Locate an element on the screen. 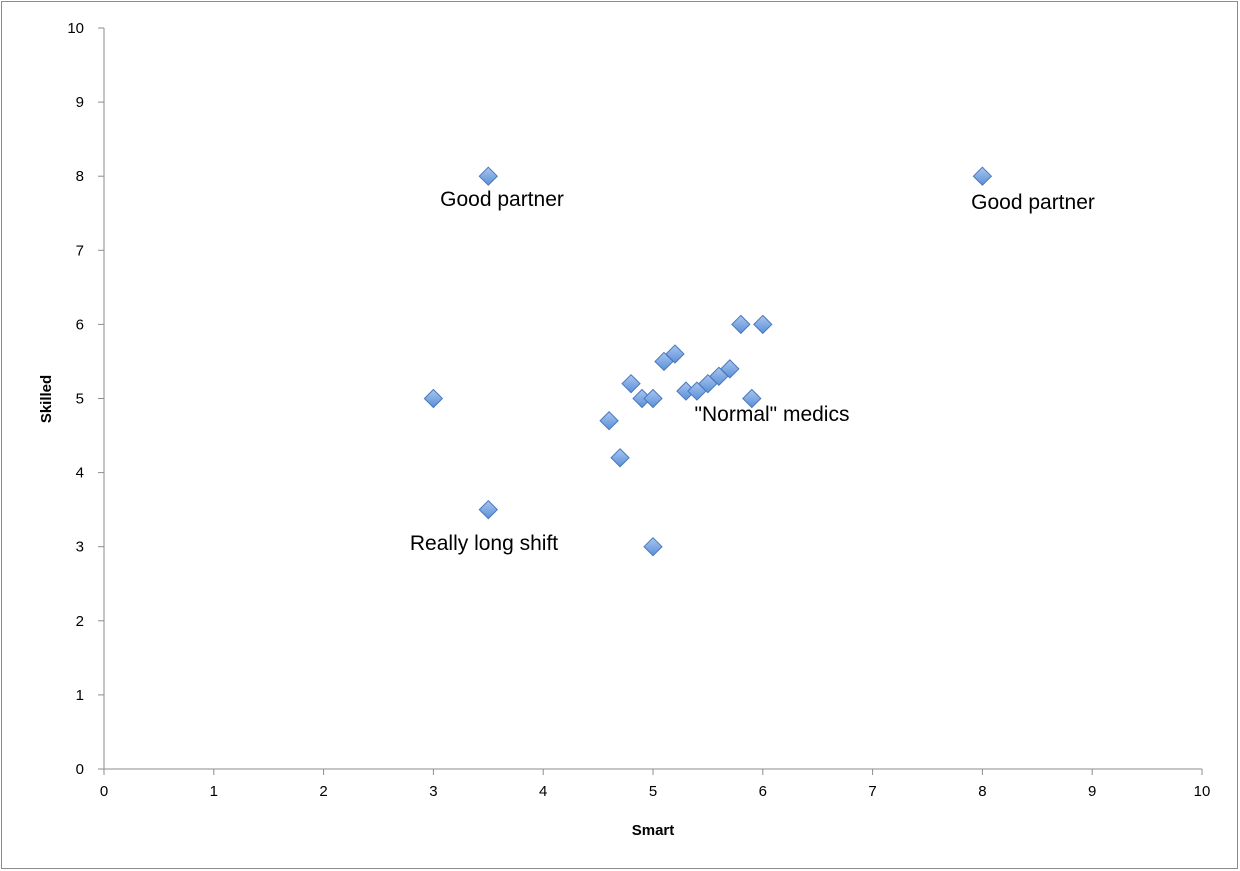 This screenshot has width=1240, height=871. x-tick-label: 3 is located at coordinates (433, 791).